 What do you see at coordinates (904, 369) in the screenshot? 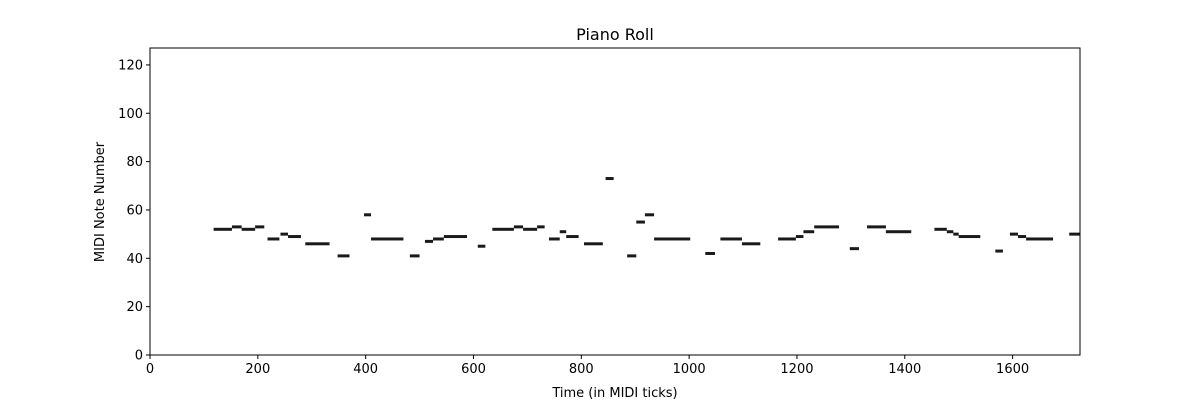
I see `x-tick-label: 1400` at bounding box center [904, 369].